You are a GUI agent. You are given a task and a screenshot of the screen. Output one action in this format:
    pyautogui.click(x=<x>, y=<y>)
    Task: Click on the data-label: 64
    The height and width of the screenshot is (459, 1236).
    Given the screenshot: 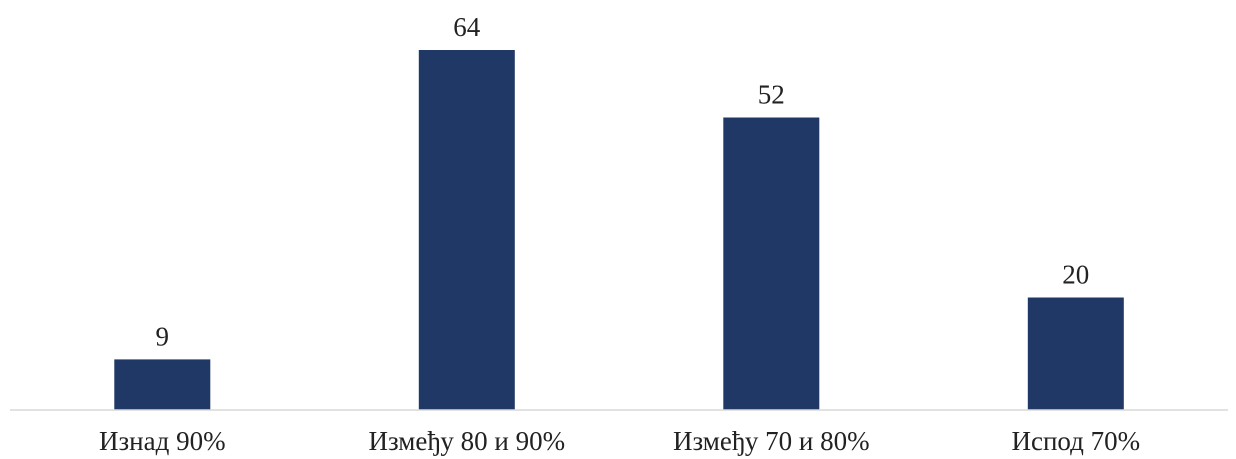 What is the action you would take?
    pyautogui.click(x=467, y=27)
    